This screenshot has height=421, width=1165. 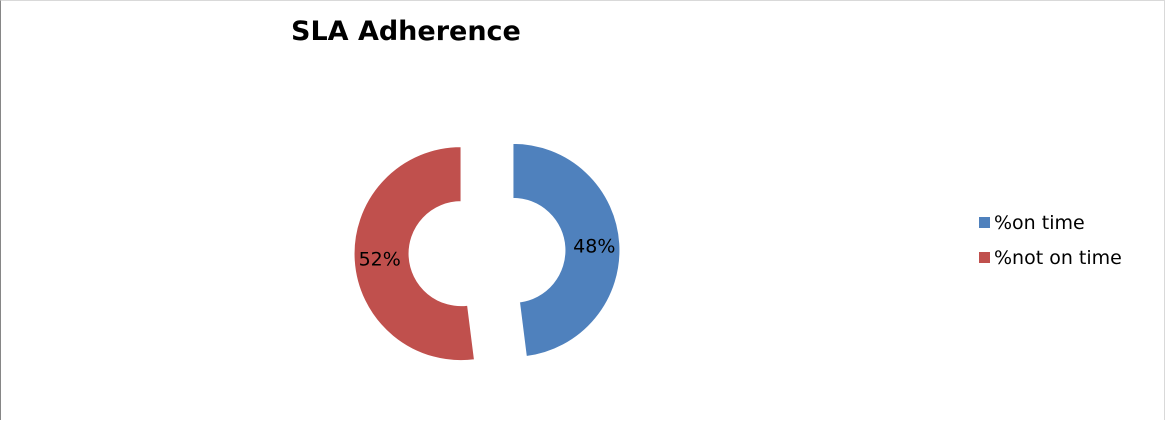 What do you see at coordinates (380, 260) in the screenshot?
I see `data-label-not-on-time: 52%` at bounding box center [380, 260].